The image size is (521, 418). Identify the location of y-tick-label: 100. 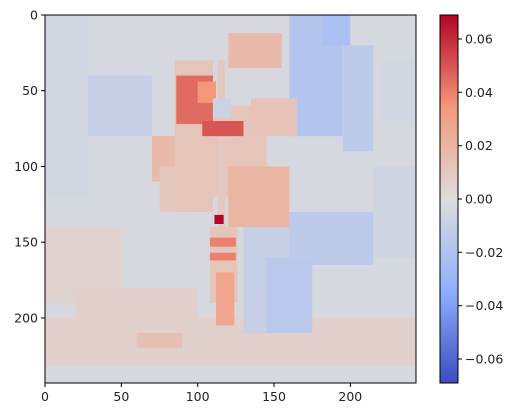
(26, 166).